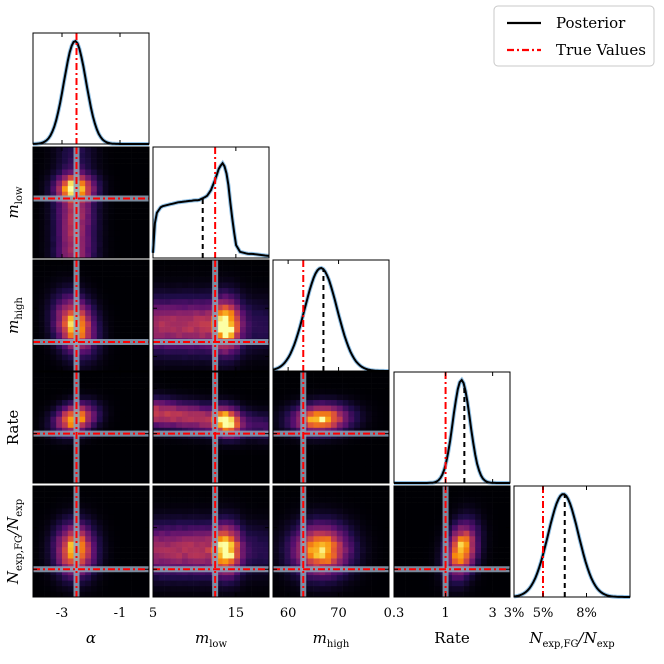  Describe the element at coordinates (452, 541) in the screenshot. I see `panel-n_exp_frac-vs-rate` at that location.